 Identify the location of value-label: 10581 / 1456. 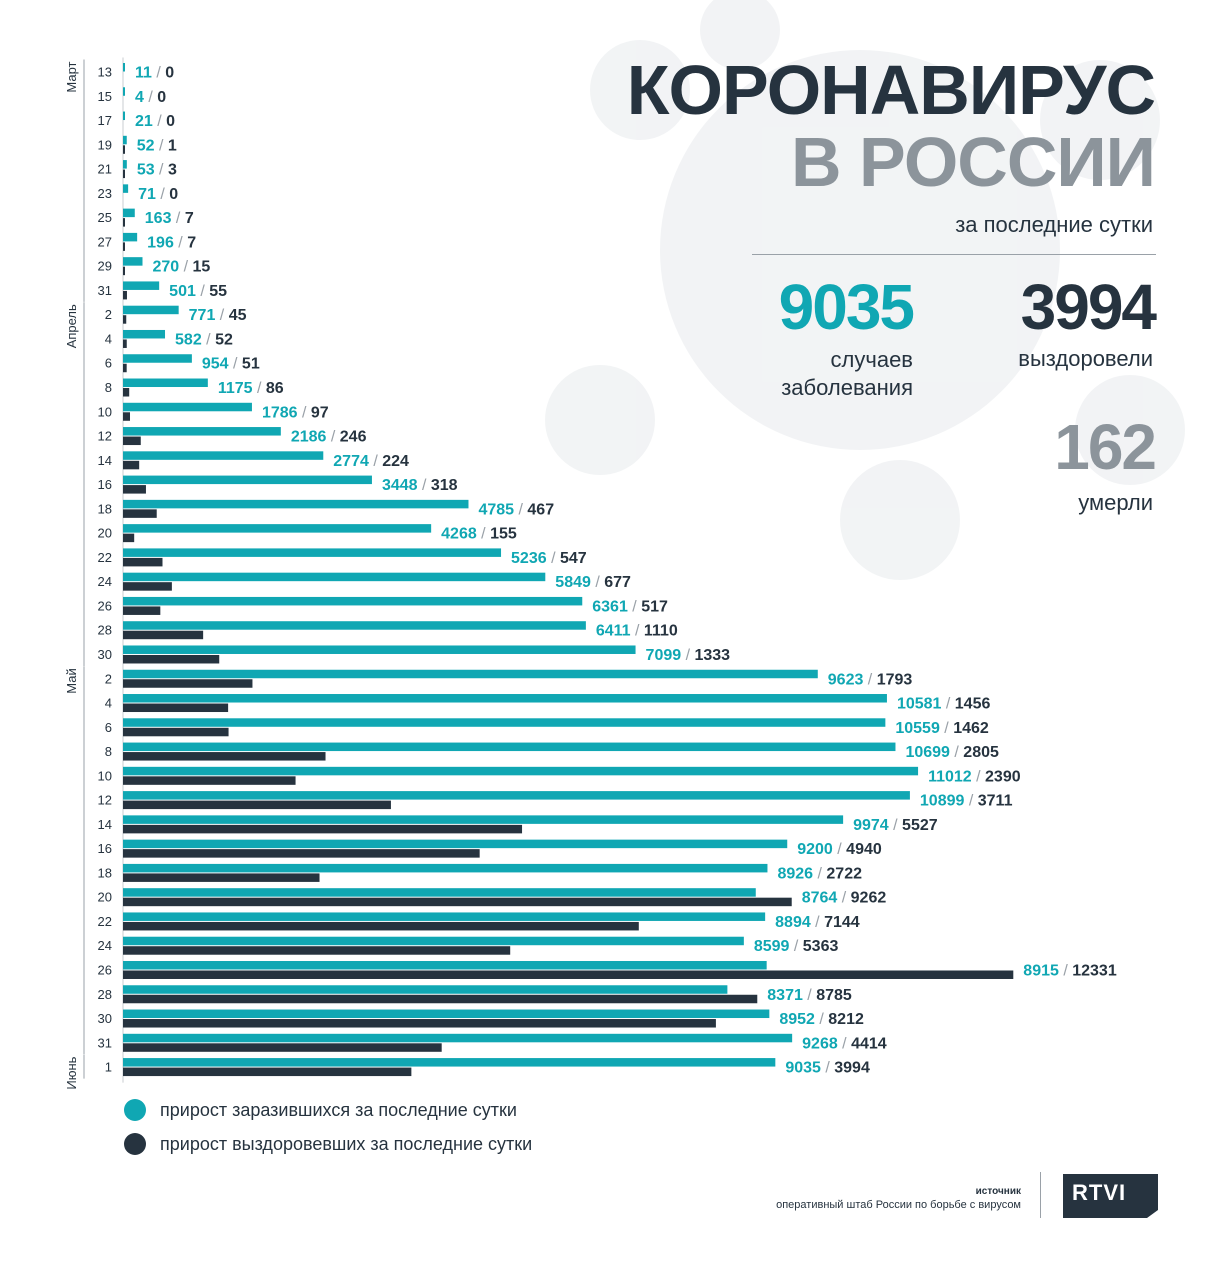
(944, 704).